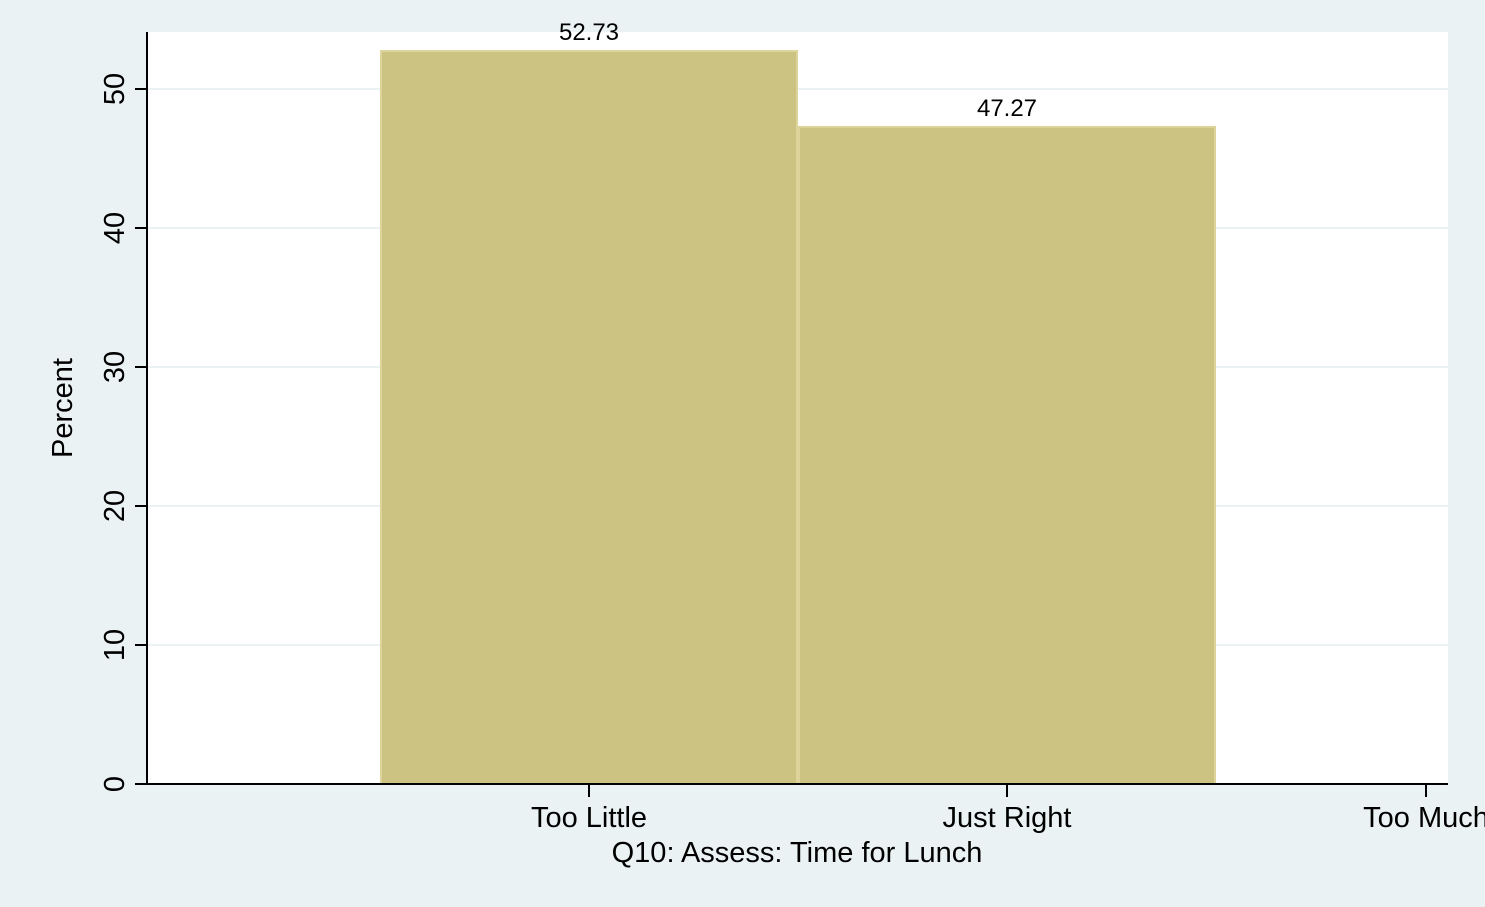 Image resolution: width=1485 pixels, height=907 pixels. I want to click on y-axis-title: Percent, so click(63, 408).